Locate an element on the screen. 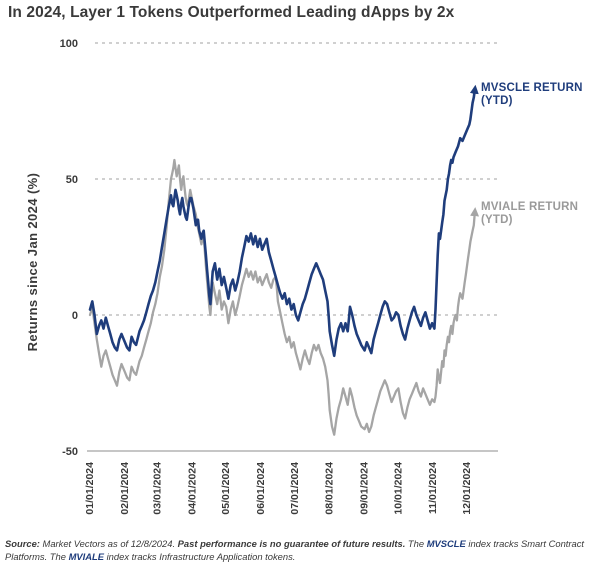  x-tick-label: 11/01/2024 is located at coordinates (433, 488).